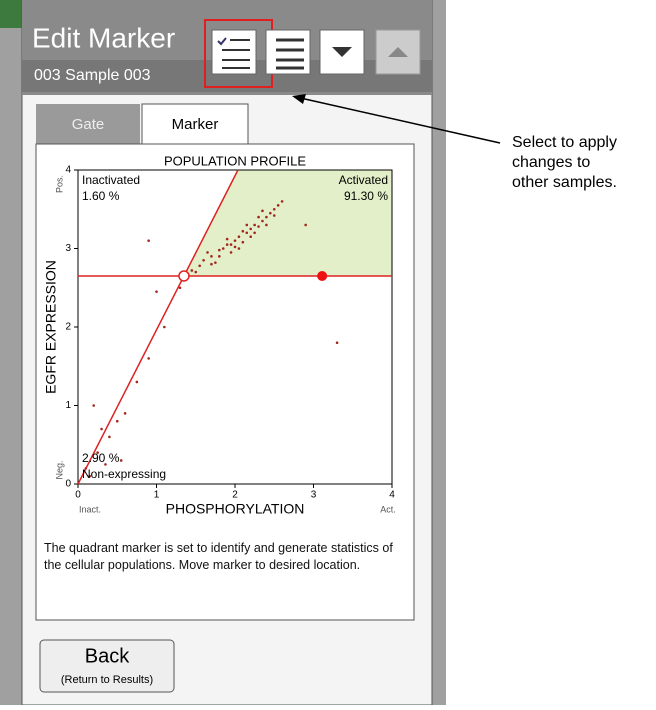 The height and width of the screenshot is (710, 656). I want to click on quadrant-name: Non-expressing, so click(124, 474).